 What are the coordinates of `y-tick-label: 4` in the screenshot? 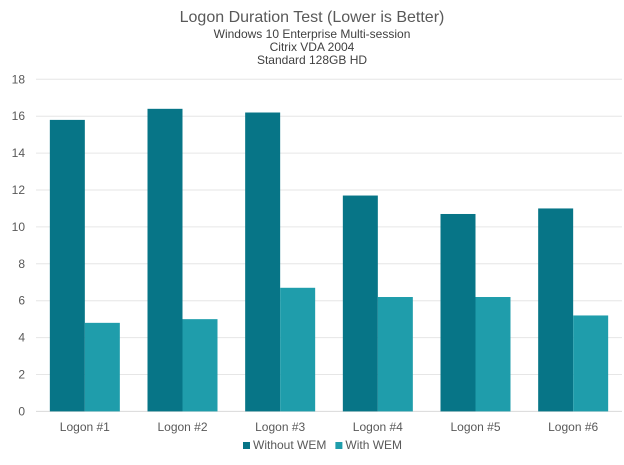 It's located at (21, 338).